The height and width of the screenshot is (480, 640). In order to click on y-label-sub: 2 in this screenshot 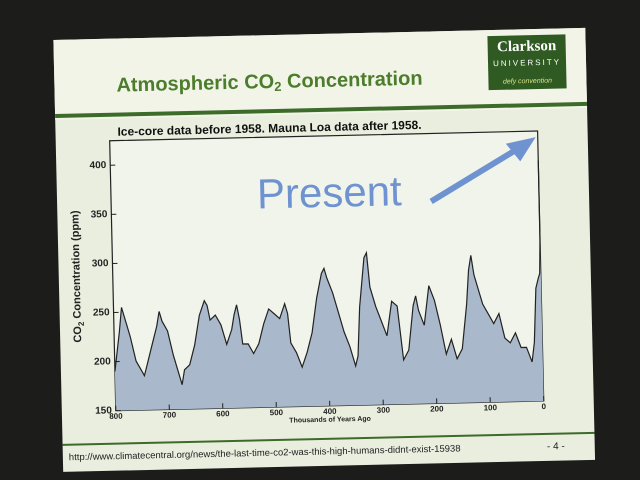, I will do `click(81, 323)`.